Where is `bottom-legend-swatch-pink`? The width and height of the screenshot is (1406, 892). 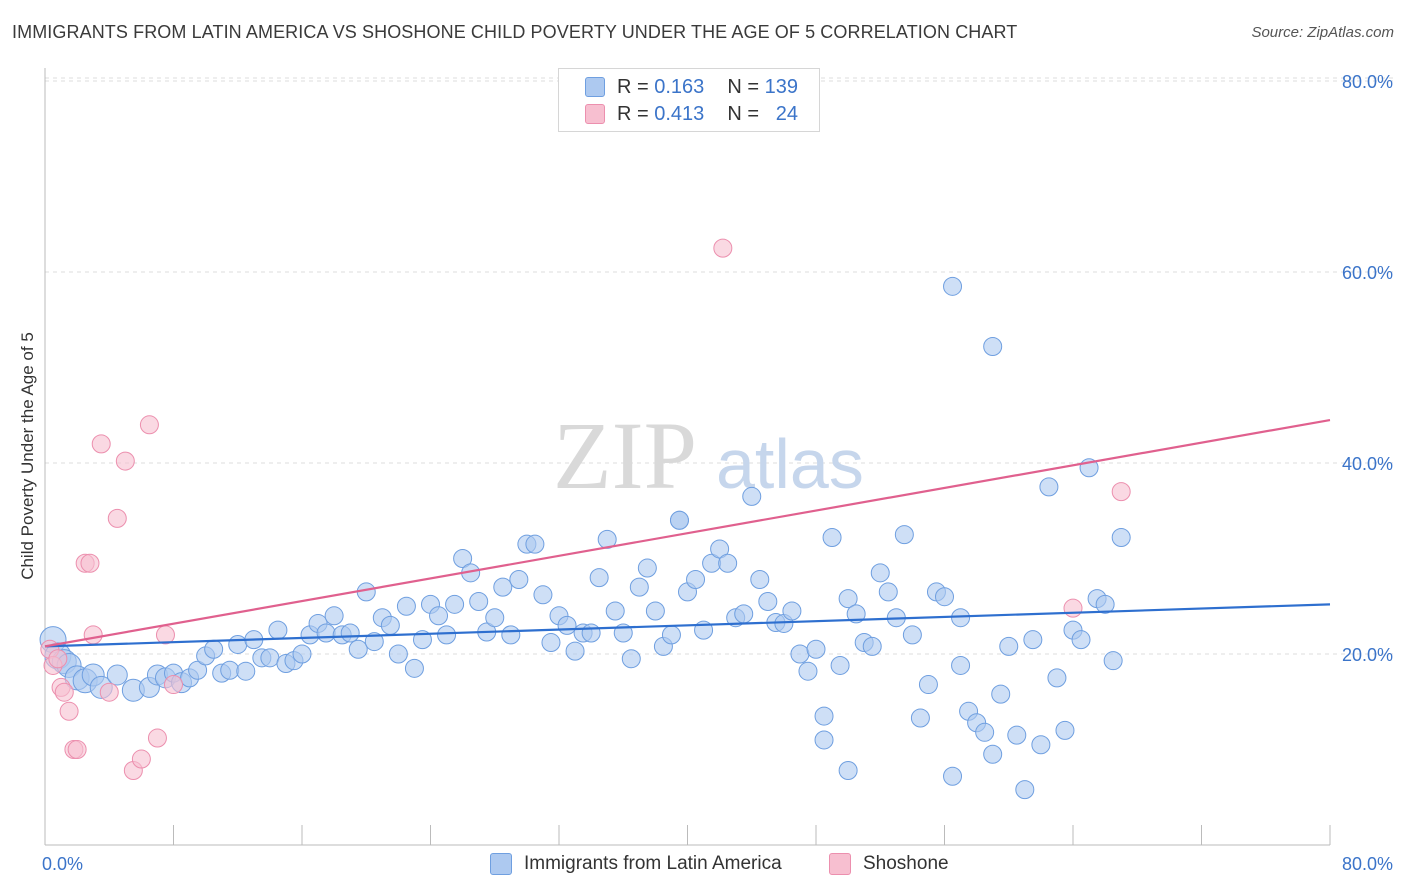
bottom-legend-swatch-pink is located at coordinates (840, 864).